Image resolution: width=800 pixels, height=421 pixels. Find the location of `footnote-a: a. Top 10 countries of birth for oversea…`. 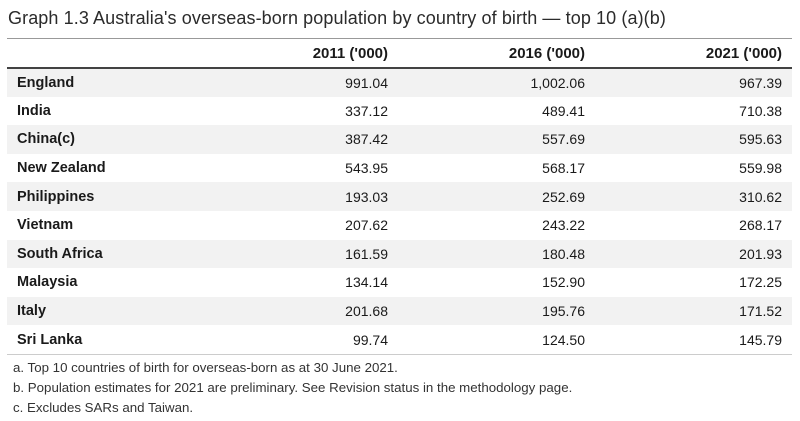

footnote-a: a. Top 10 countries of birth for oversea… is located at coordinates (205, 367).